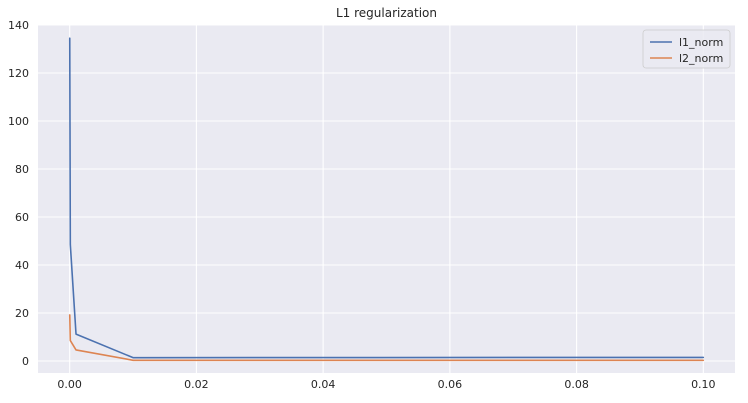 This screenshot has height=403, width=748. I want to click on x-tick-label: 0.00, so click(69, 384).